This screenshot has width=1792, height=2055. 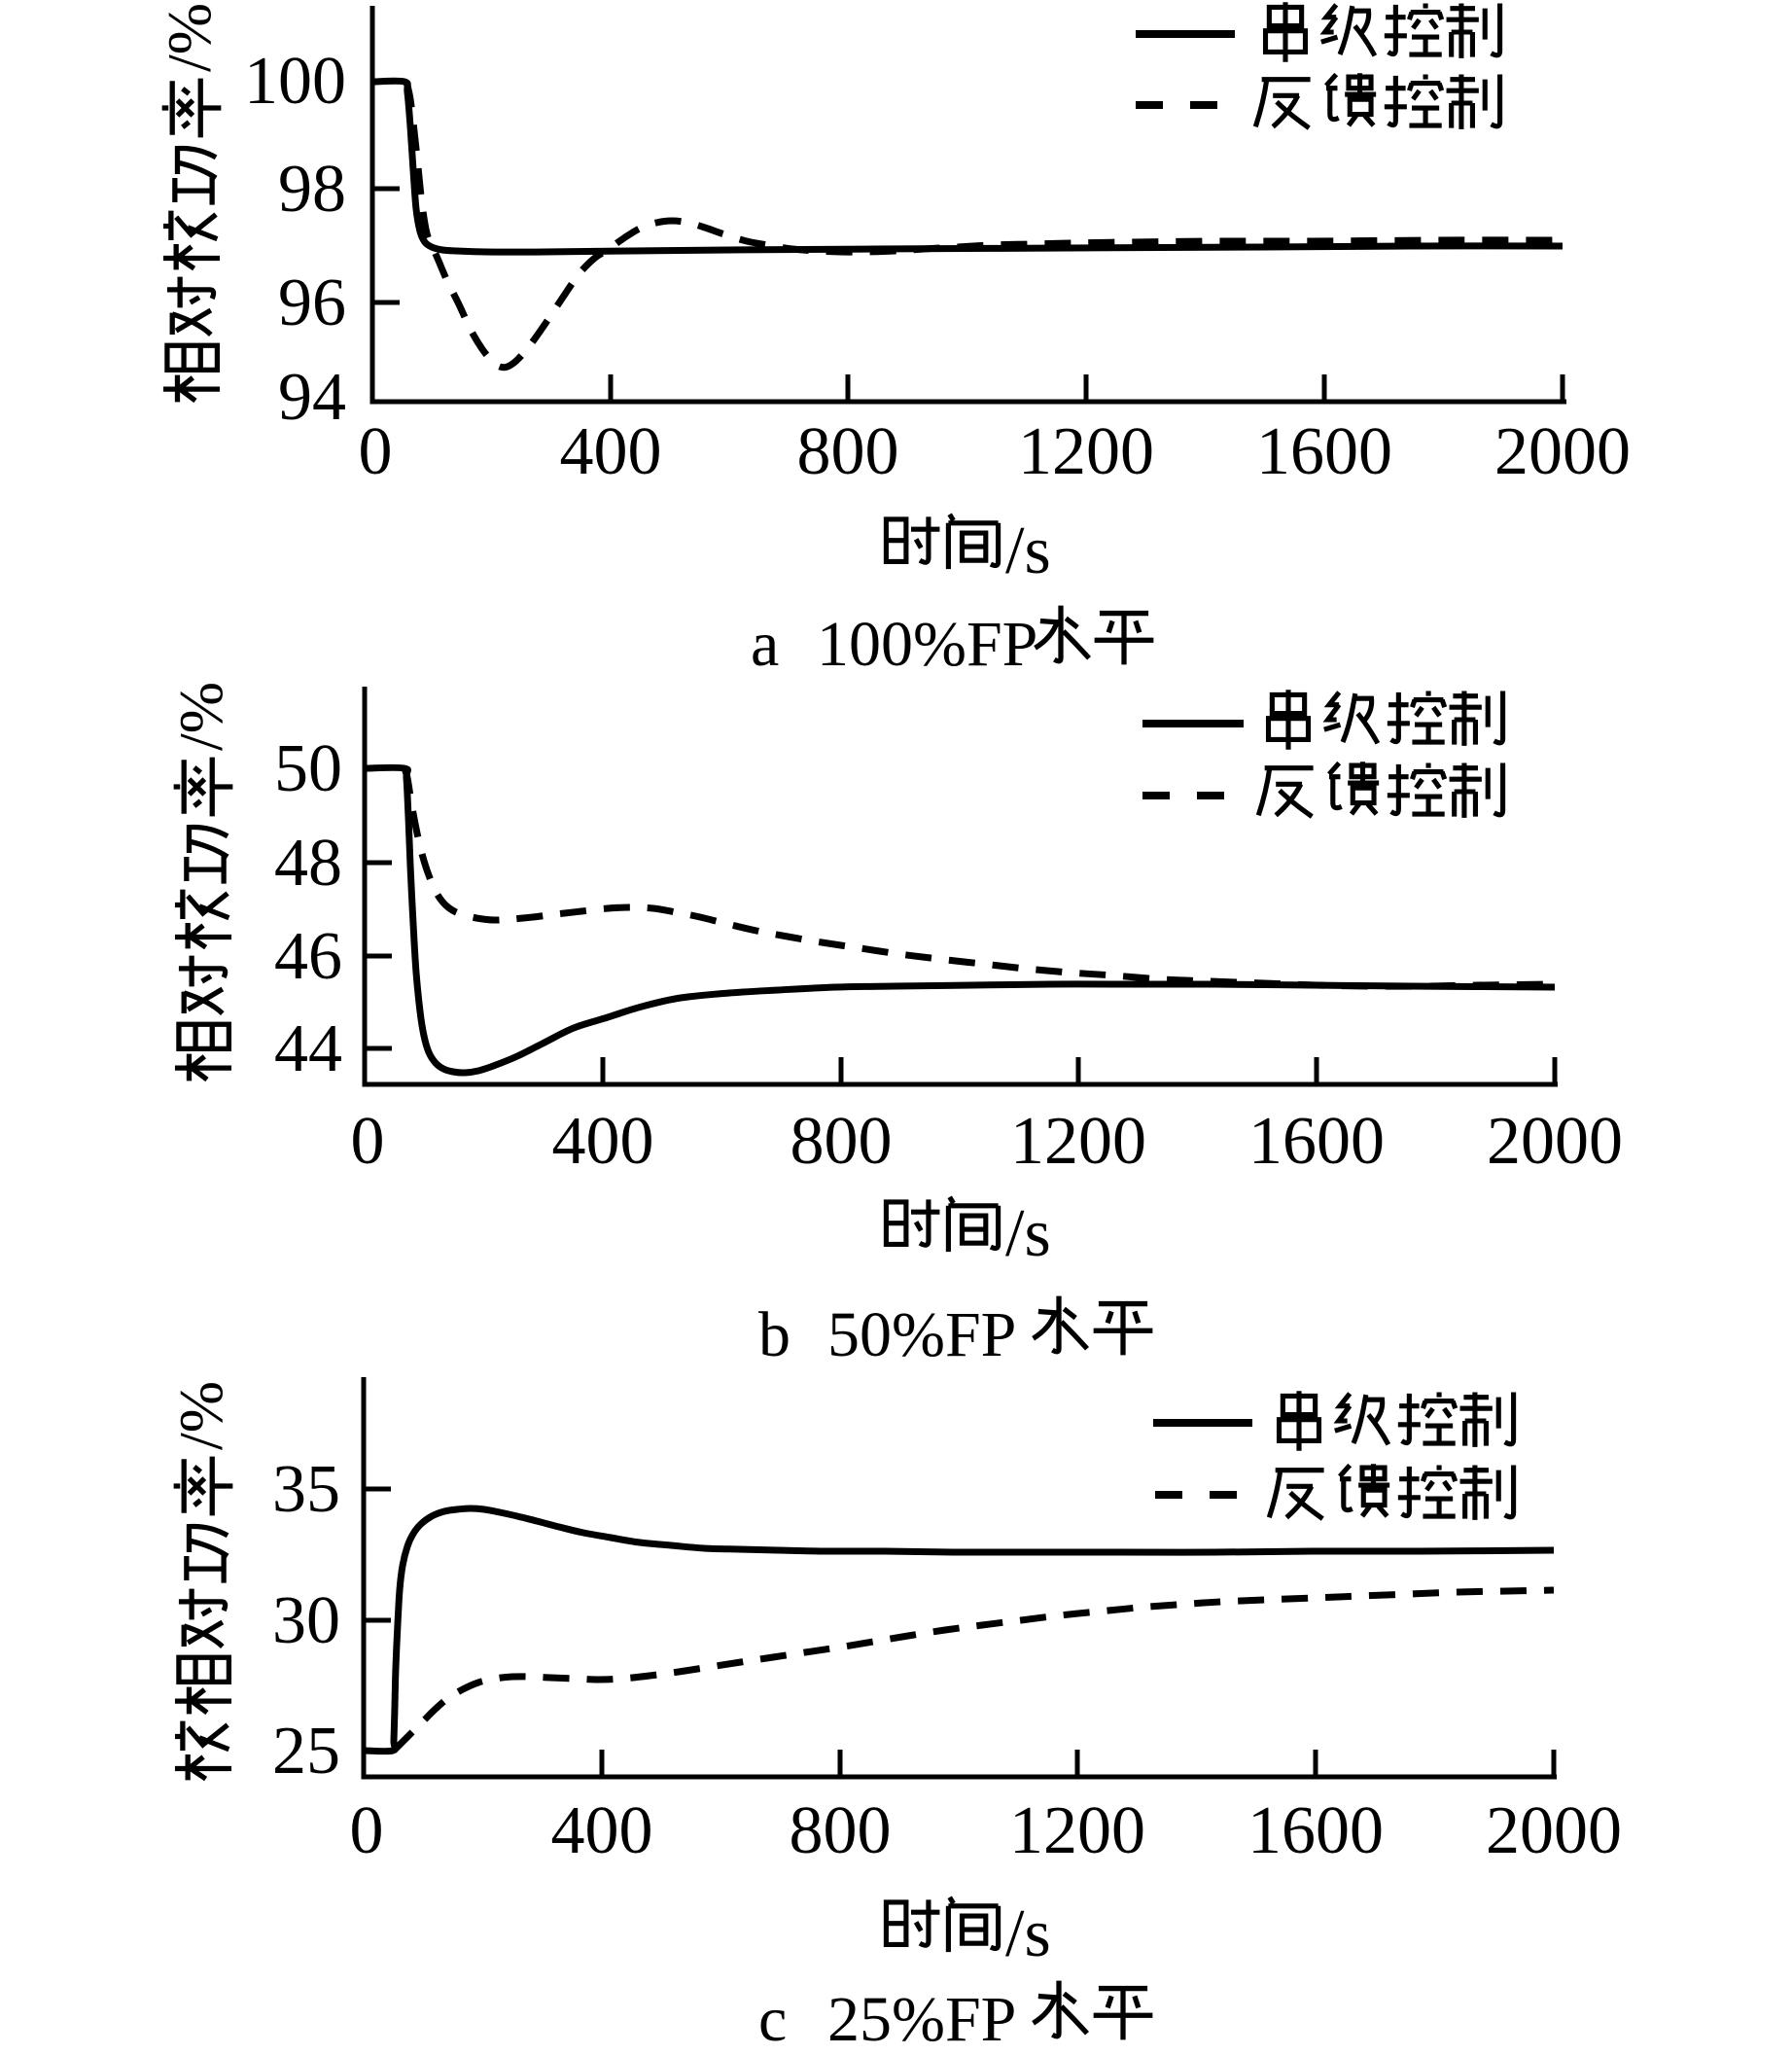 I want to click on svg-text: 25, so click(x=306, y=1751).